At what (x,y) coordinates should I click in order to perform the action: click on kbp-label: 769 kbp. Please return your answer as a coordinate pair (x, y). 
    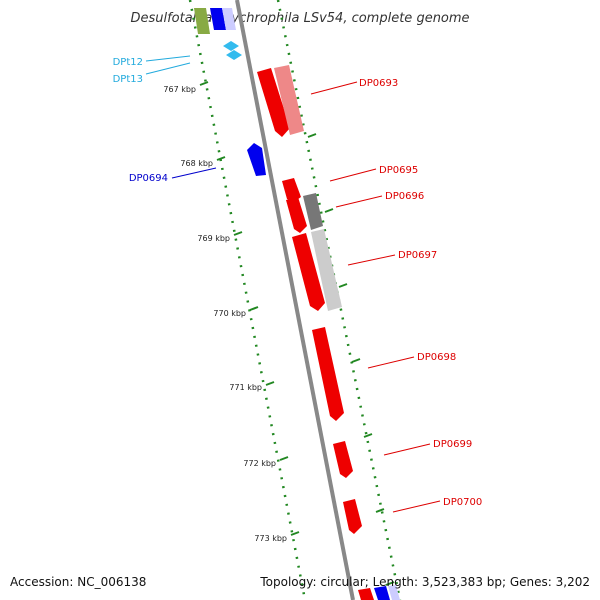
    Looking at the image, I should click on (213, 238).